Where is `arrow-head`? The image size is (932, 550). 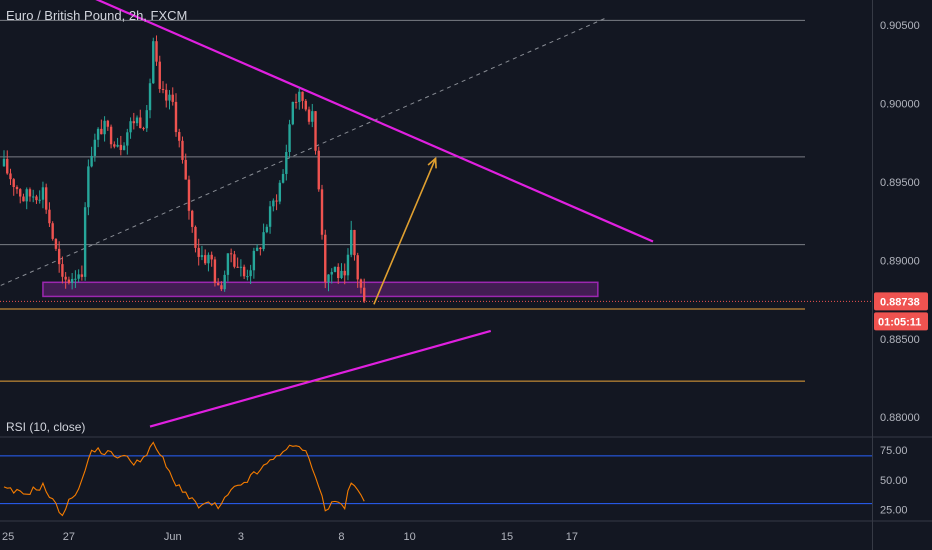 arrow-head is located at coordinates (432, 162).